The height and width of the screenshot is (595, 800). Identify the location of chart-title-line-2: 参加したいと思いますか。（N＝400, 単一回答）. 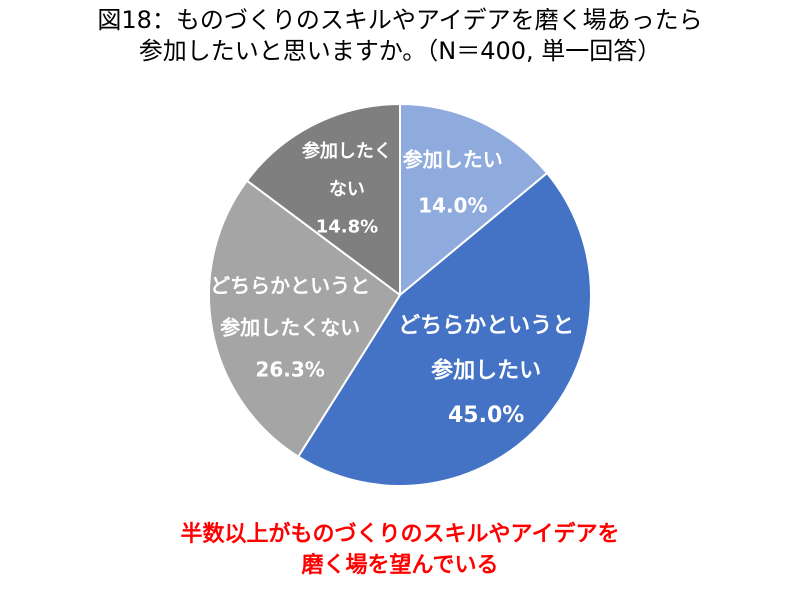
(400, 51).